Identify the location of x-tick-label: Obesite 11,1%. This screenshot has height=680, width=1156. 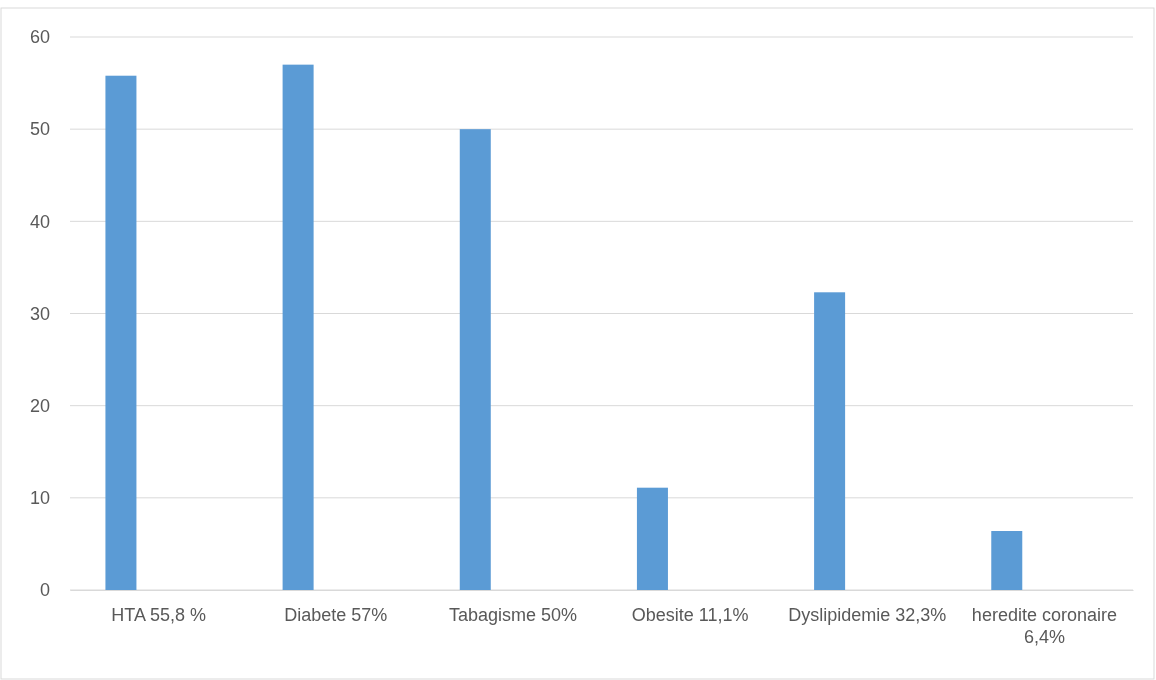
(690, 614).